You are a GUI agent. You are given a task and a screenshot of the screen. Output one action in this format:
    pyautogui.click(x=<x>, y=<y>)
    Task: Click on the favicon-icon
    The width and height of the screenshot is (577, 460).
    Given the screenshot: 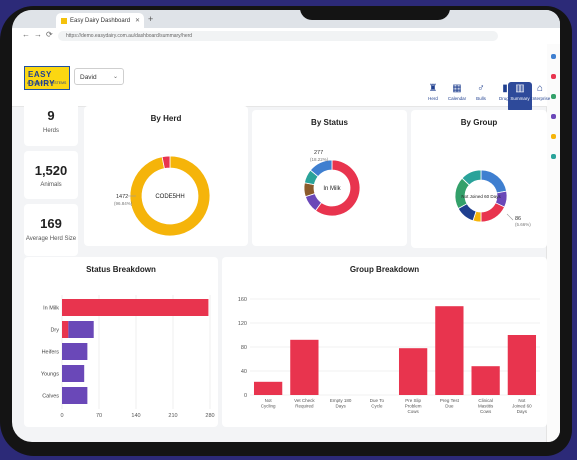 What is the action you would take?
    pyautogui.click(x=64, y=20)
    